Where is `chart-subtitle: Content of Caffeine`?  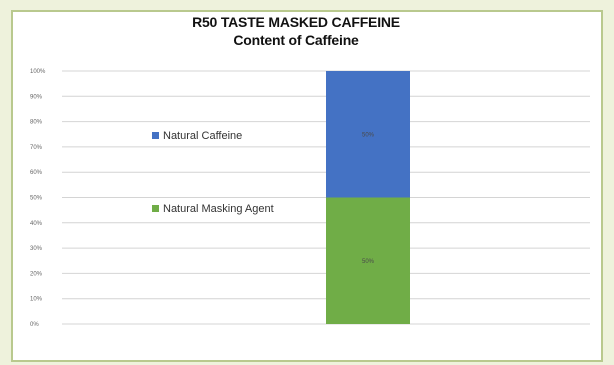 chart-subtitle: Content of Caffeine is located at coordinates (296, 40).